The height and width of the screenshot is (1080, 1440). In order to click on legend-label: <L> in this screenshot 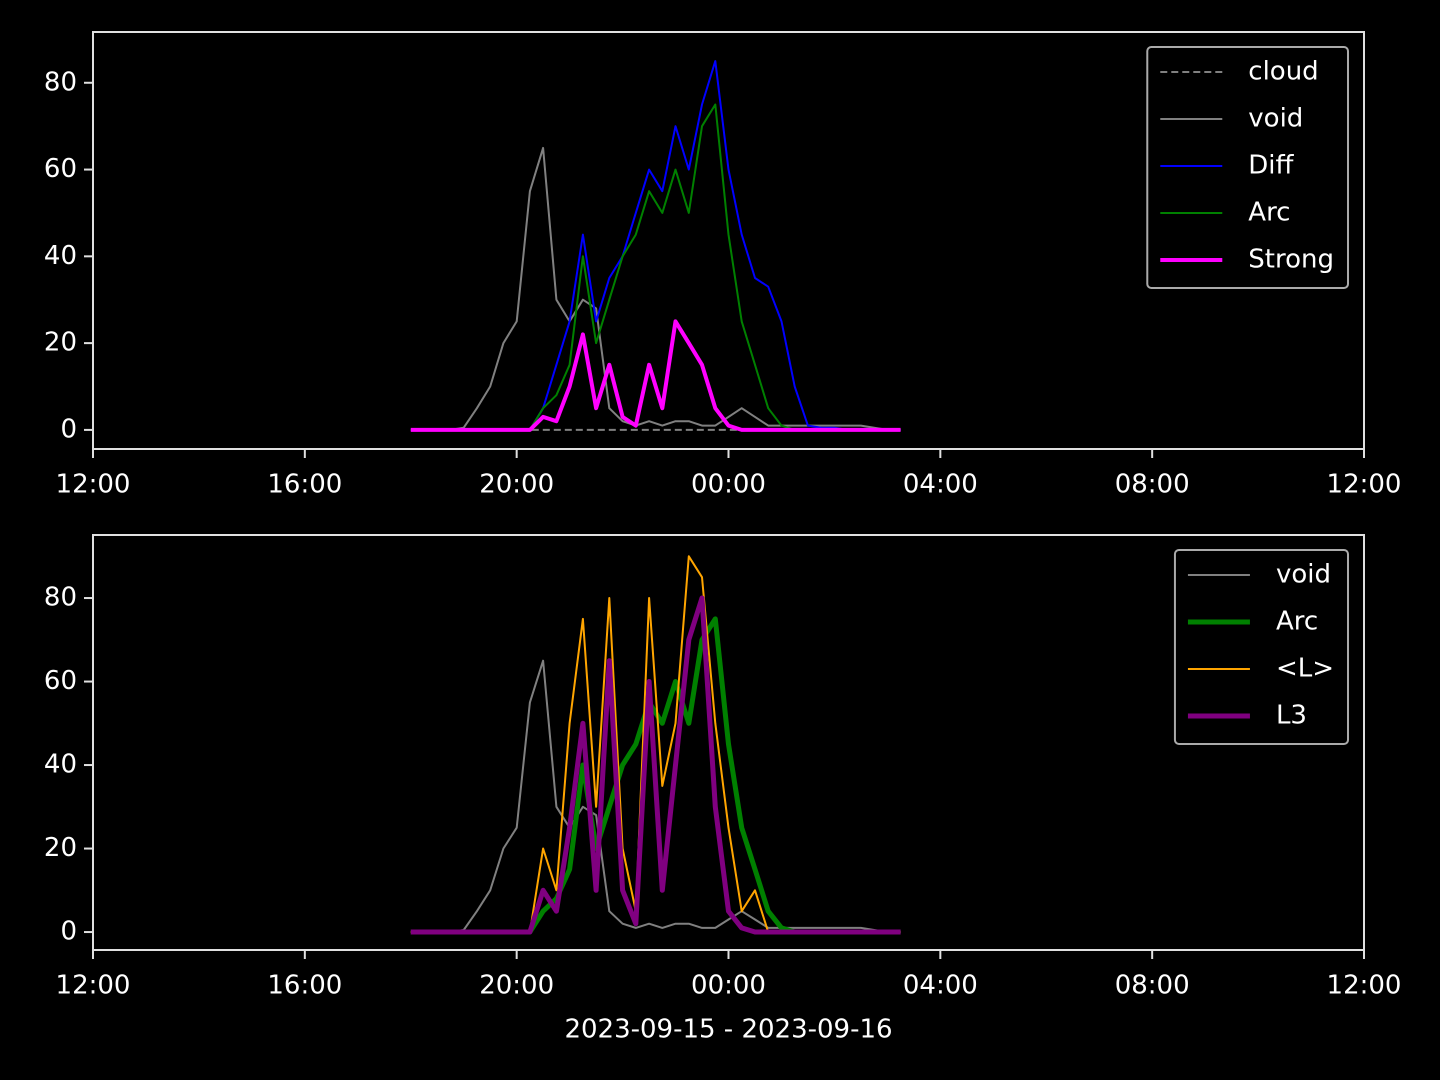, I will do `click(1305, 669)`.